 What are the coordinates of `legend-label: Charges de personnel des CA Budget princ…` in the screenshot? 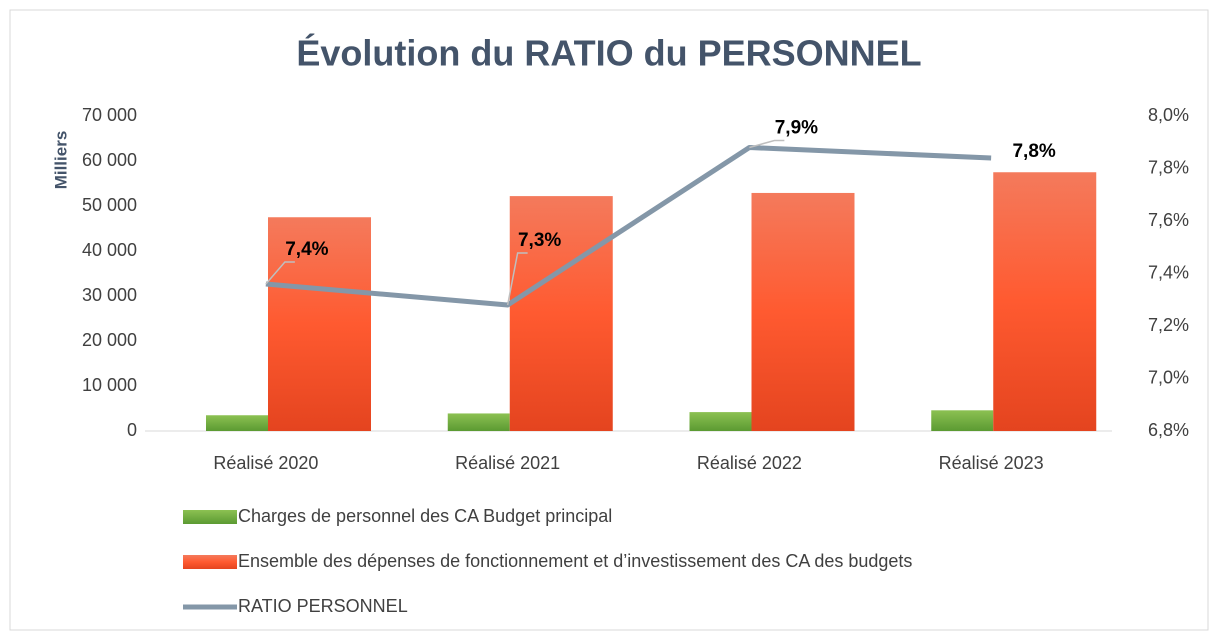 It's located at (425, 516).